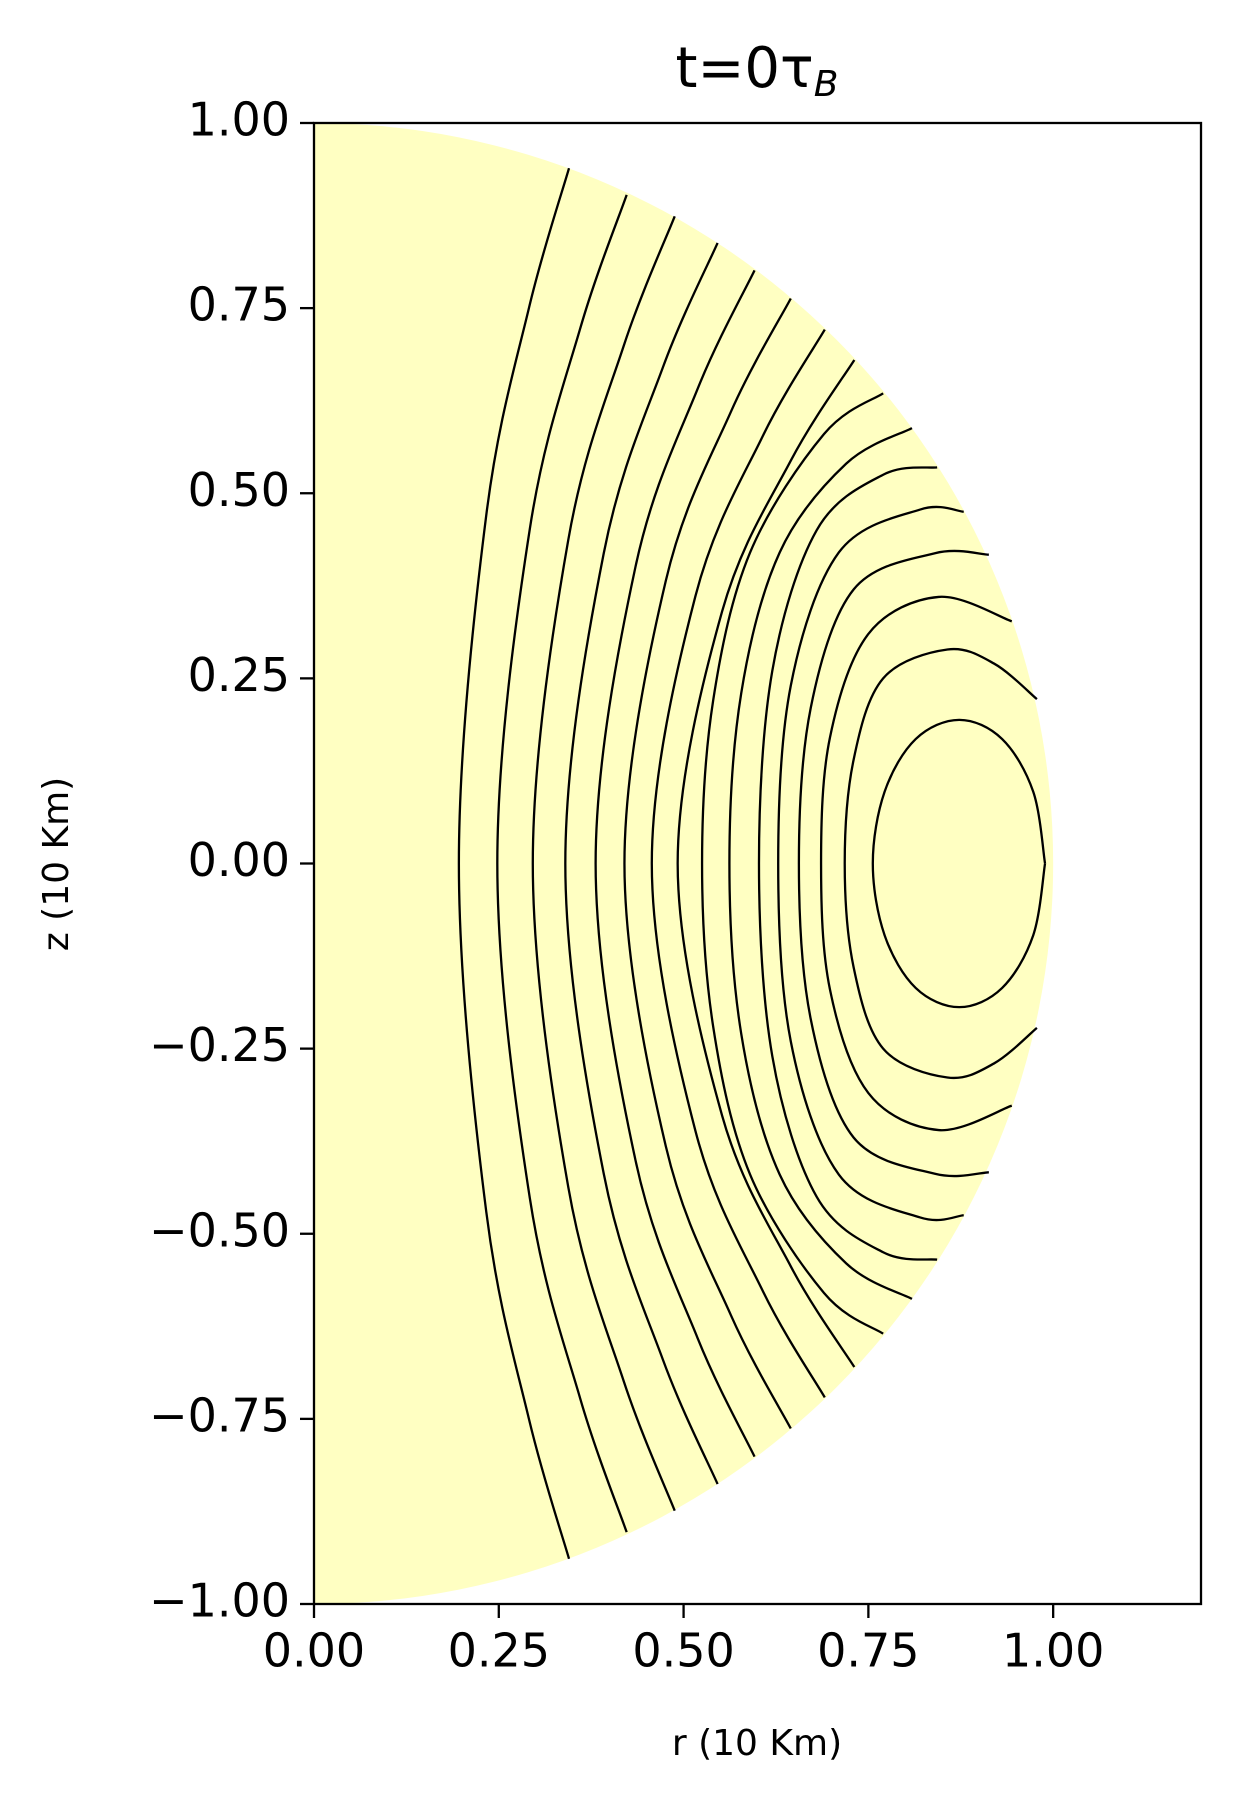  What do you see at coordinates (219, 1045) in the screenshot?
I see `y-tick-label: −0.25` at bounding box center [219, 1045].